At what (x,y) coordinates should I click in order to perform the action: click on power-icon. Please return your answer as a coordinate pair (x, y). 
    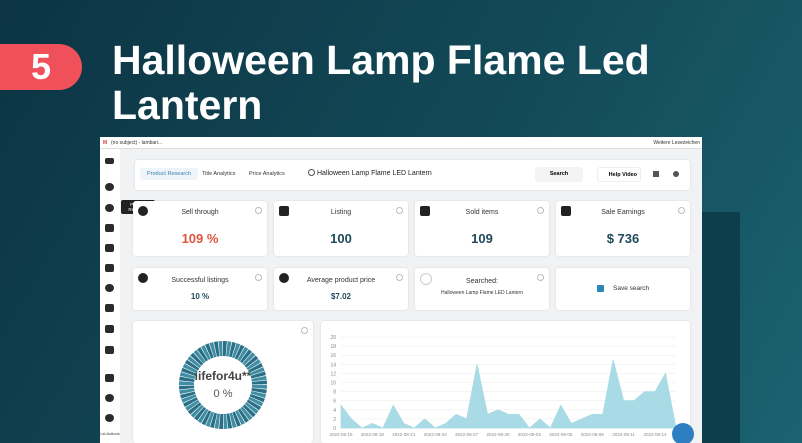
    Looking at the image, I should click on (109, 418).